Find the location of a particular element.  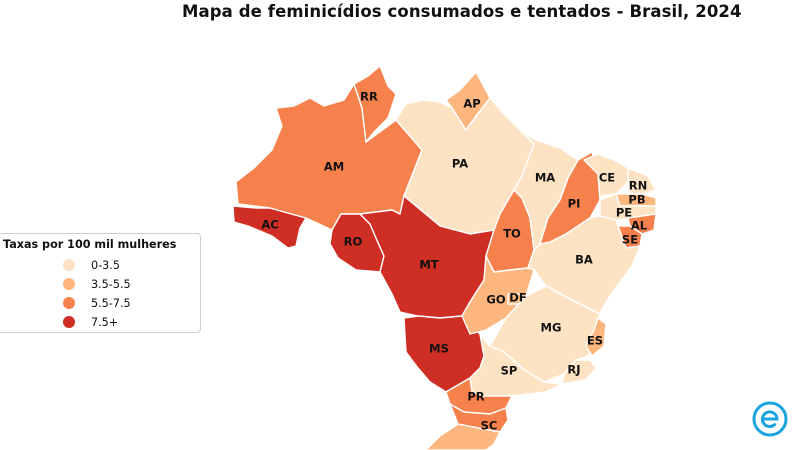

state-label-rr: RR is located at coordinates (369, 97).